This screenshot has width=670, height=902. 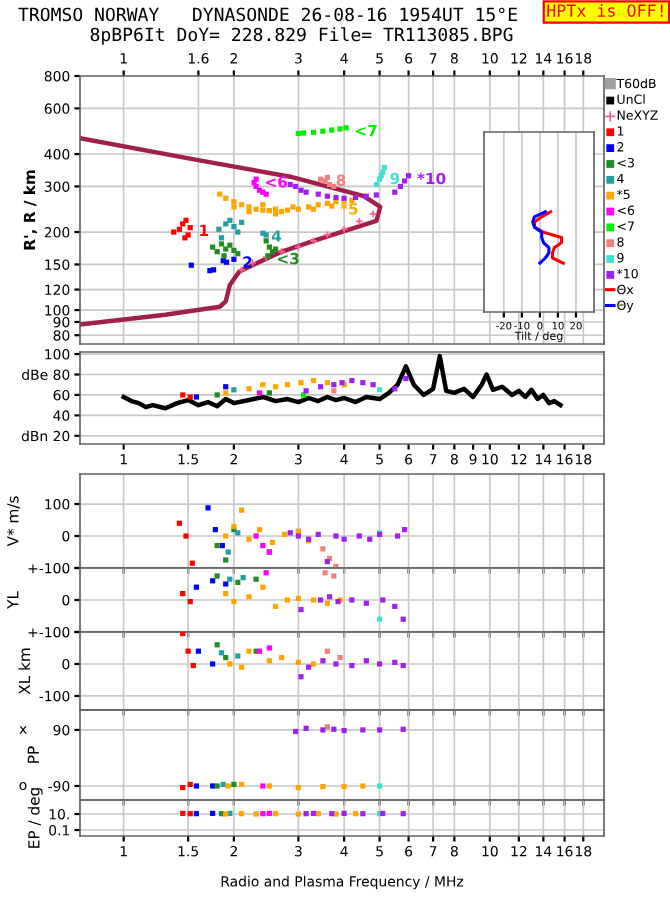 I want to click on chart-subtitle: 8pBP6It DoY= 228.829 File= TR113085.BPG, so click(x=301, y=36).